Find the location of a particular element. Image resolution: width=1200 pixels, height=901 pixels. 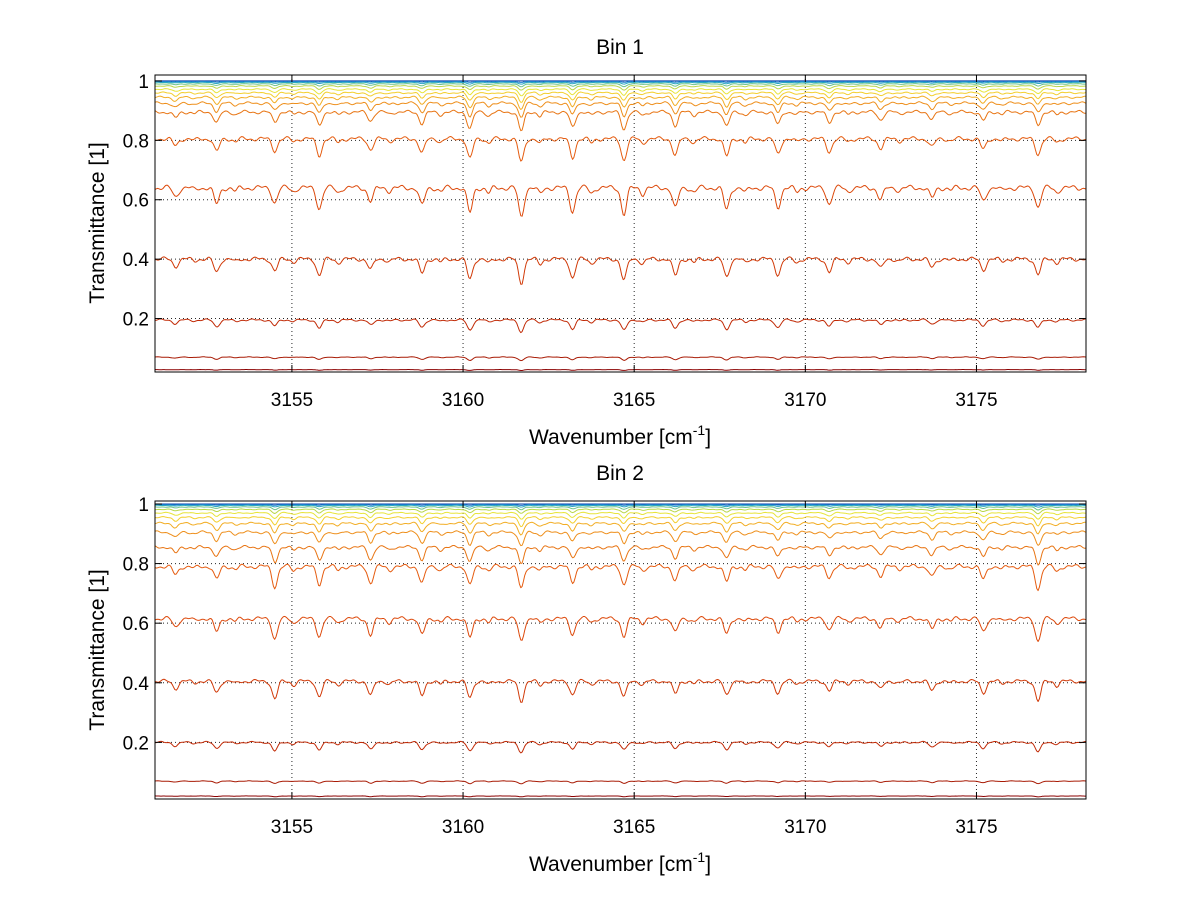

chart-title: Bin 1 is located at coordinates (620, 47).